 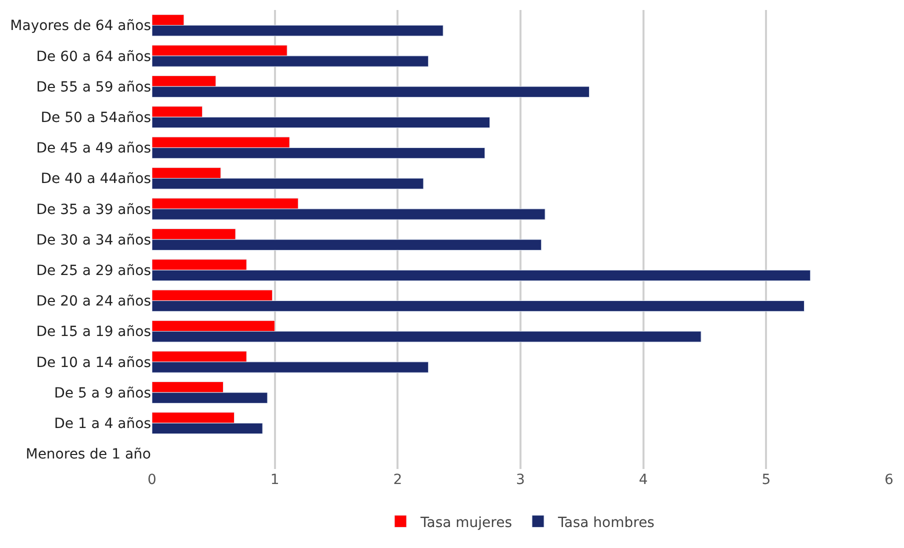 What do you see at coordinates (93, 56) in the screenshot?
I see `y-tick-label: De 60 a 64 años` at bounding box center [93, 56].